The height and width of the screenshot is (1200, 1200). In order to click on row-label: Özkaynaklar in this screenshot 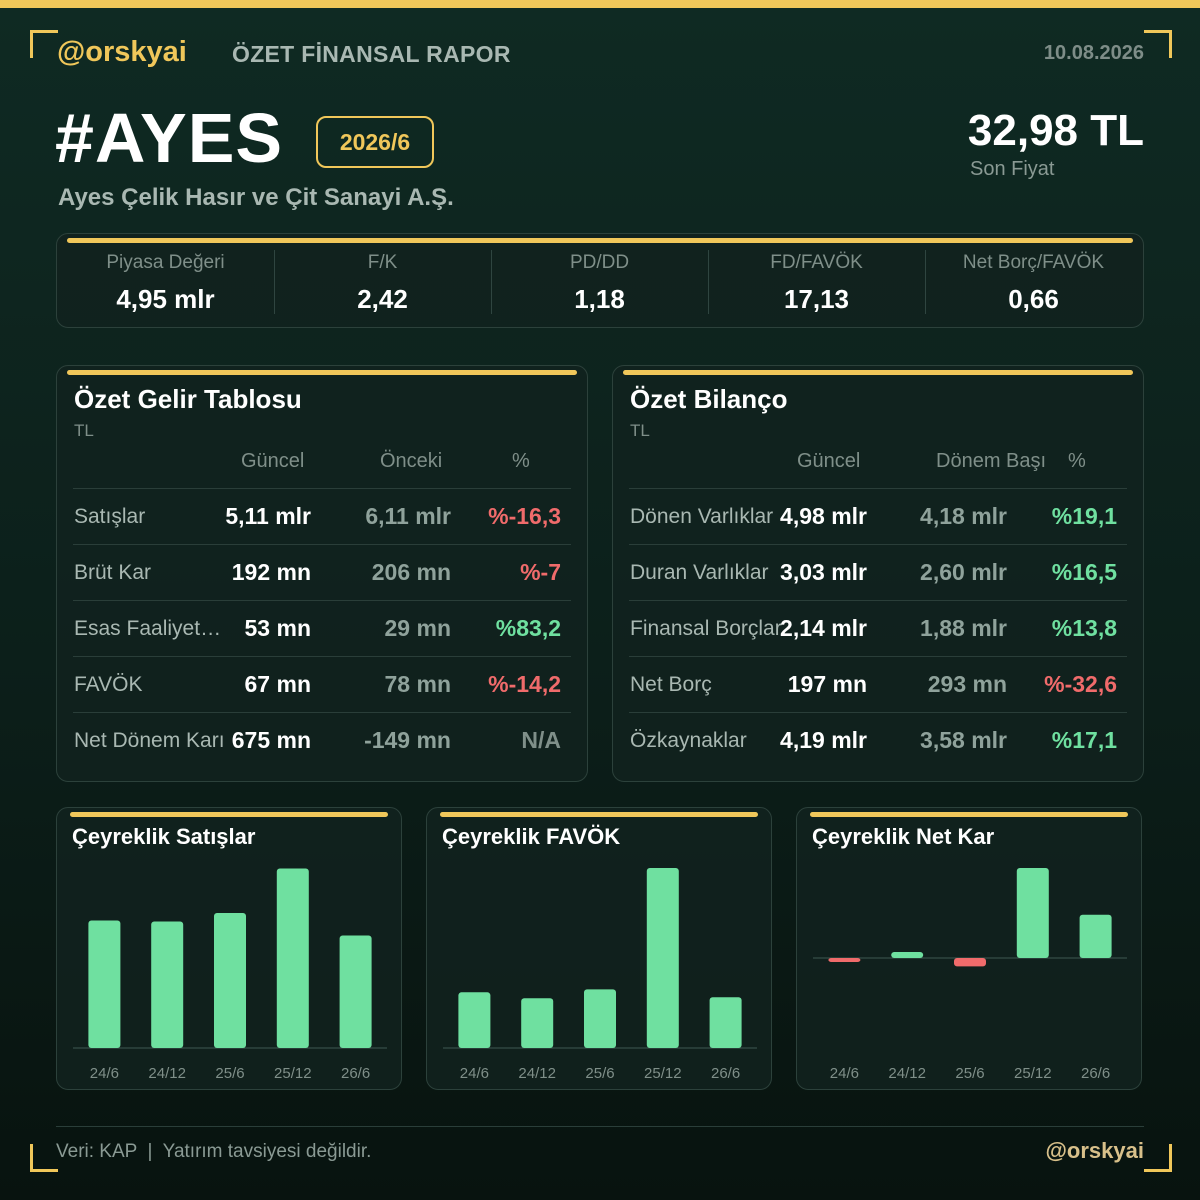, I will do `click(688, 740)`.